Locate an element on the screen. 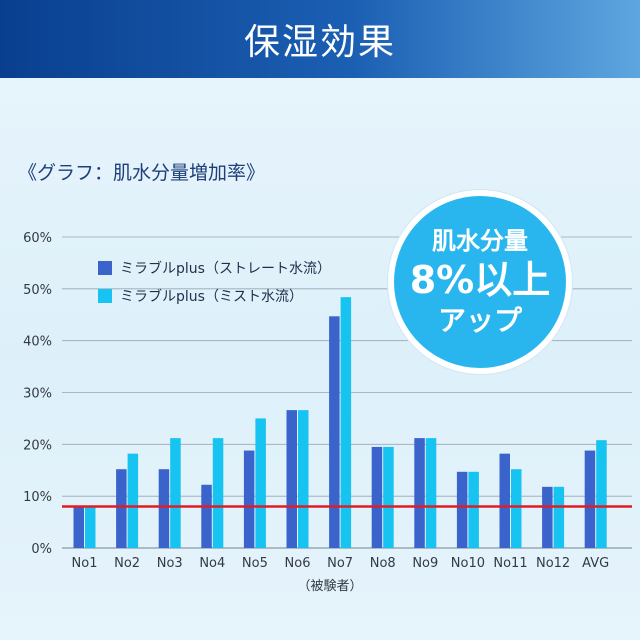 This screenshot has width=640, height=640. x-tick-label: No12 is located at coordinates (553, 563).